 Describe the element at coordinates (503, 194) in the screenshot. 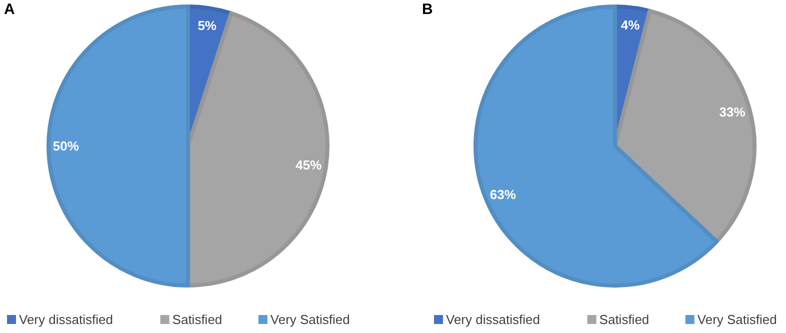

I see `data-label: 63%` at that location.